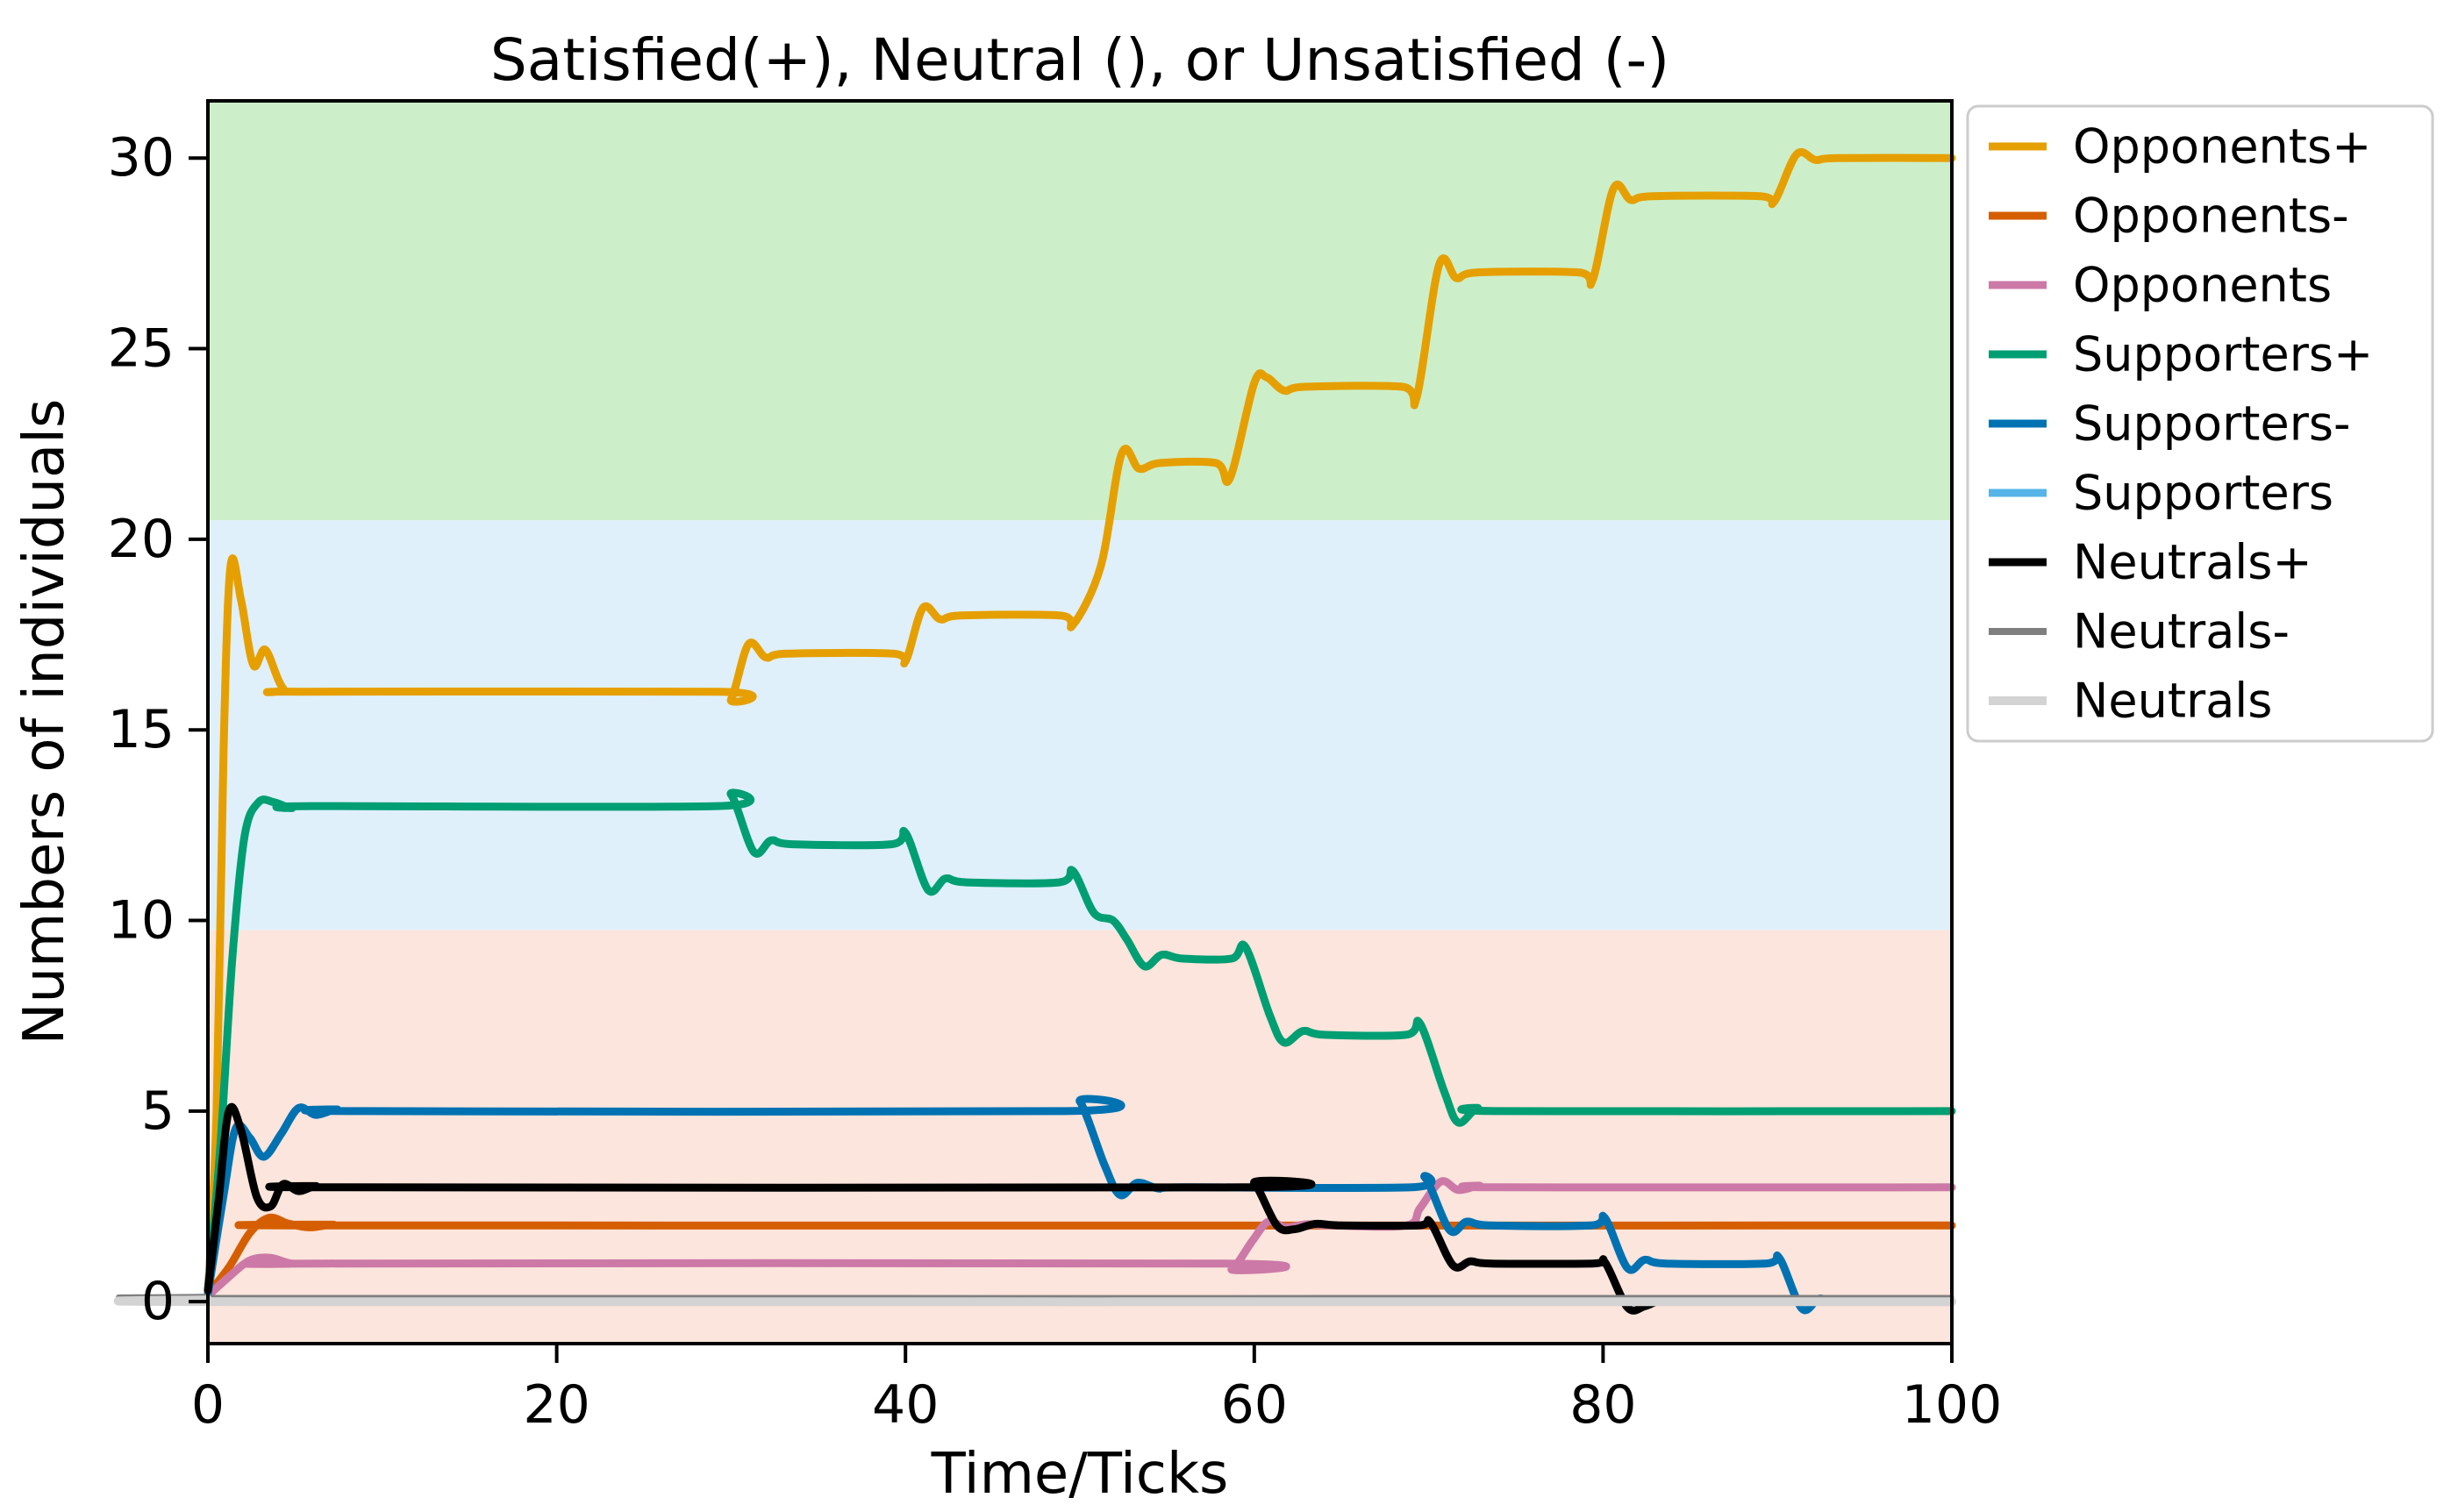 Image resolution: width=2451 pixels, height=1512 pixels. I want to click on series-line-neutrals-plus, so click(1080, 1208).